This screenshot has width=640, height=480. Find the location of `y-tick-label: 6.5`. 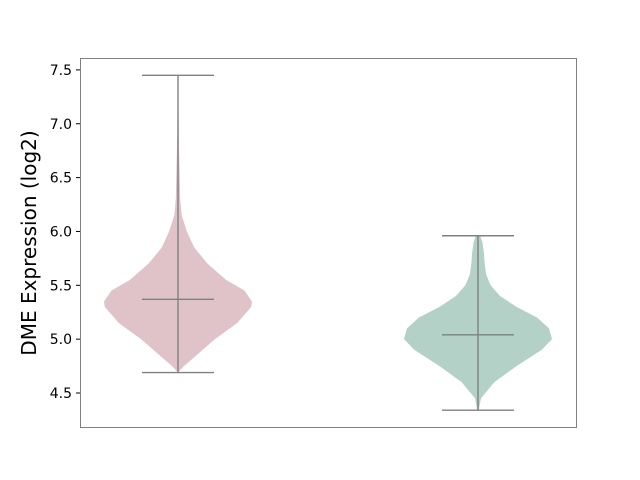

y-tick-label: 6.5 is located at coordinates (61, 179).